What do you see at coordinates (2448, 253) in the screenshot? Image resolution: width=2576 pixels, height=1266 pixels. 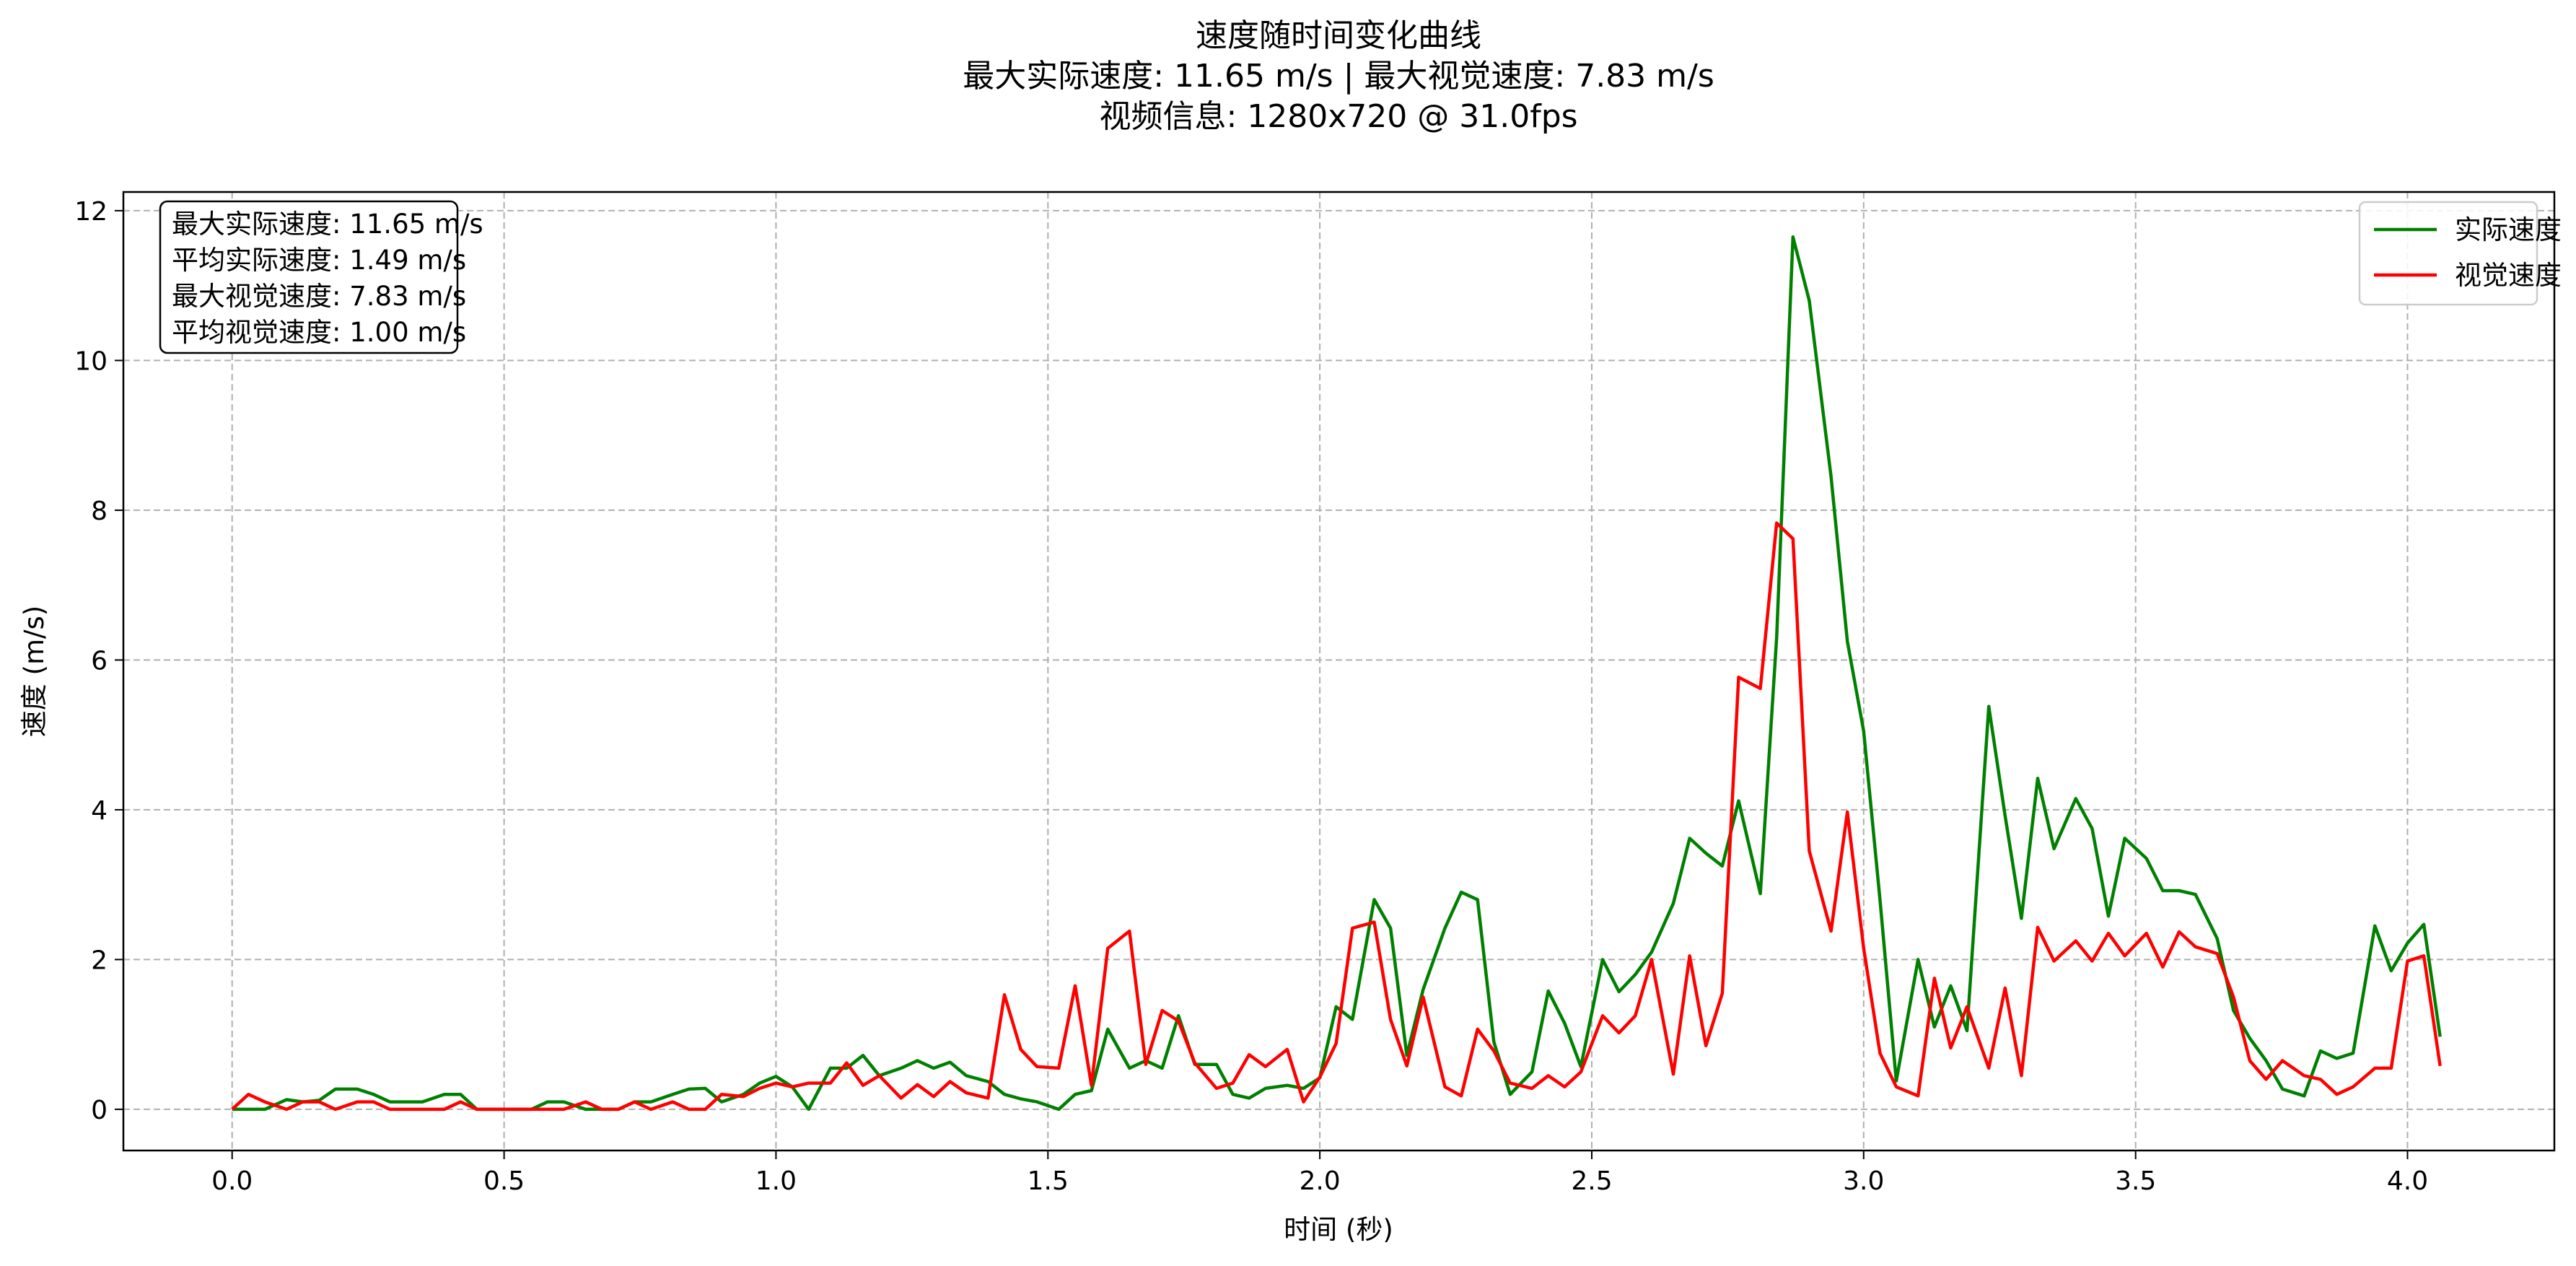 I see `legend-frame` at bounding box center [2448, 253].